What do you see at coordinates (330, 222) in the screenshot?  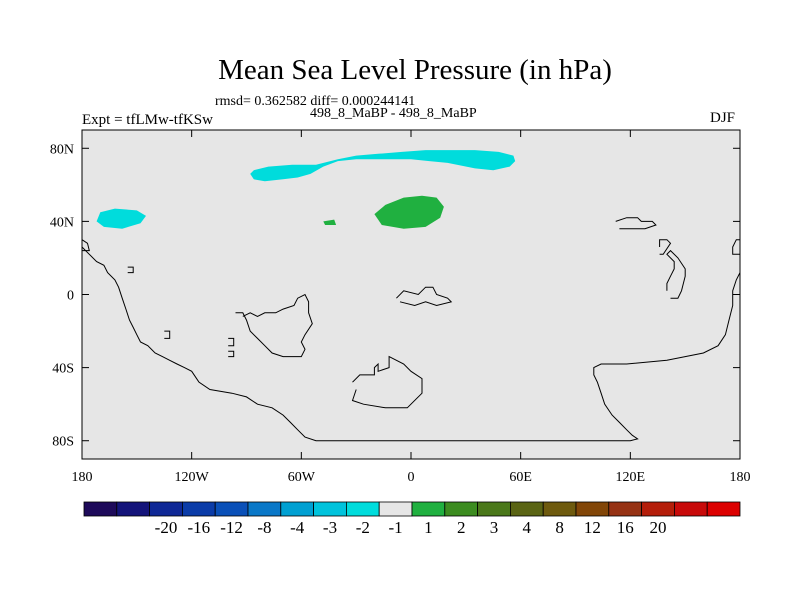 I see `anomaly-region-small-high` at bounding box center [330, 222].